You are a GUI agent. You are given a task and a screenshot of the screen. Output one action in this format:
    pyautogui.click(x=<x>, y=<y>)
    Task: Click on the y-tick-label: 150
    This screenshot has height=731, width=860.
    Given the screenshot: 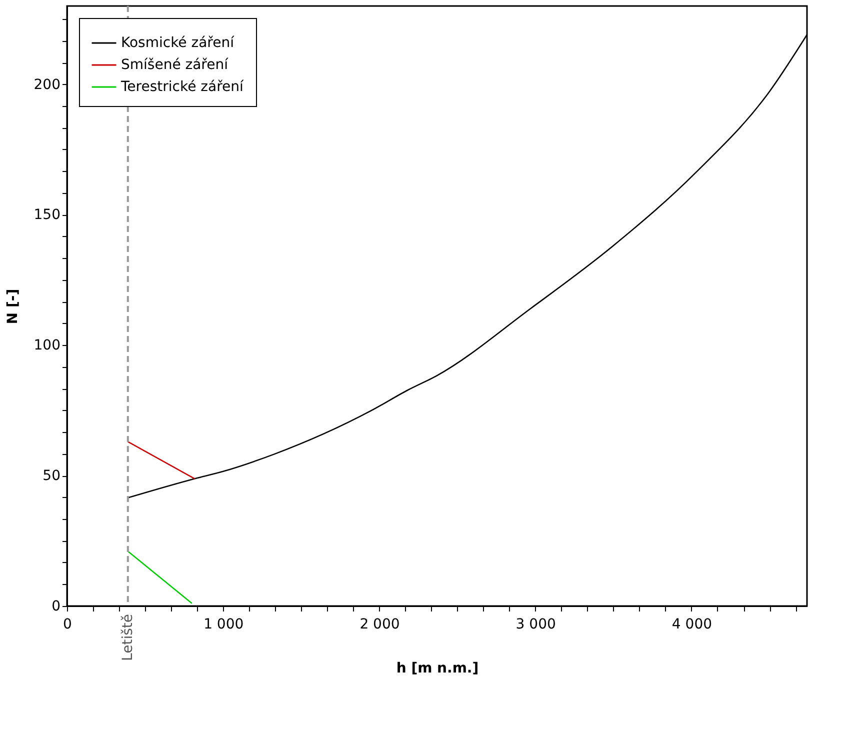 What is the action you would take?
    pyautogui.click(x=47, y=215)
    